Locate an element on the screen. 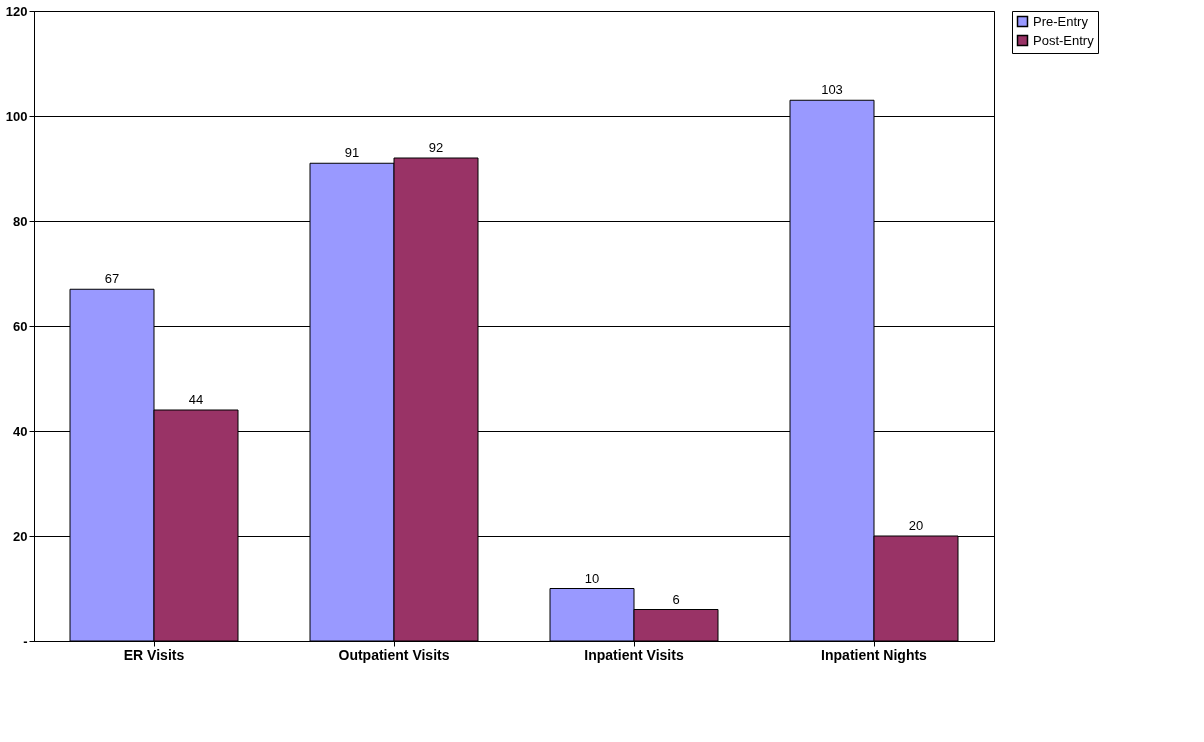 This screenshot has width=1204, height=742. data-label: 20 is located at coordinates (916, 525).